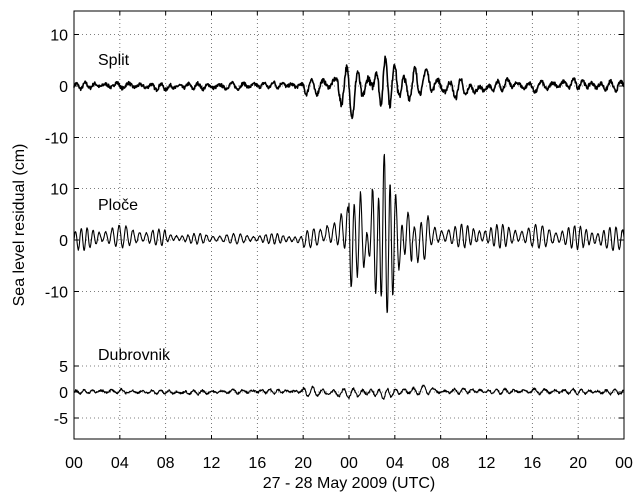  Describe the element at coordinates (349, 87) in the screenshot. I see `series-line-split` at that location.